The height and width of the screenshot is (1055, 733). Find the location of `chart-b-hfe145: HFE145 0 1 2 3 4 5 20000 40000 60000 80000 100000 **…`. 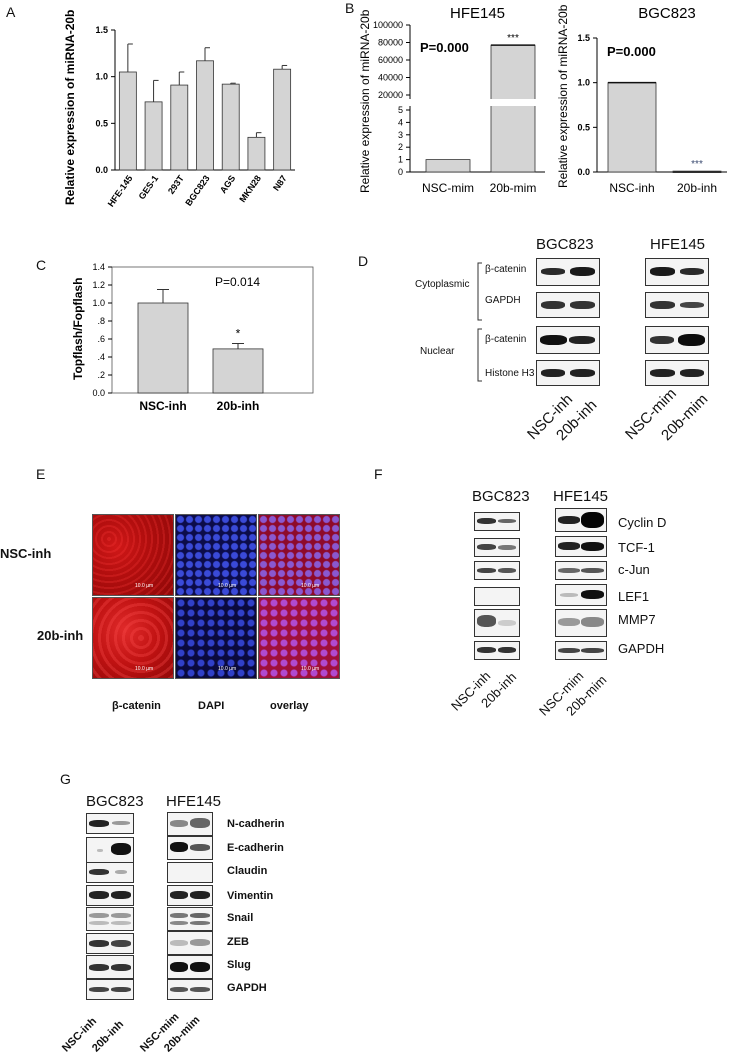

chart-b-hfe145: HFE145 0 1 2 3 4 5 20000 40000 60000 80000 100000 **… is located at coordinates (452, 100).